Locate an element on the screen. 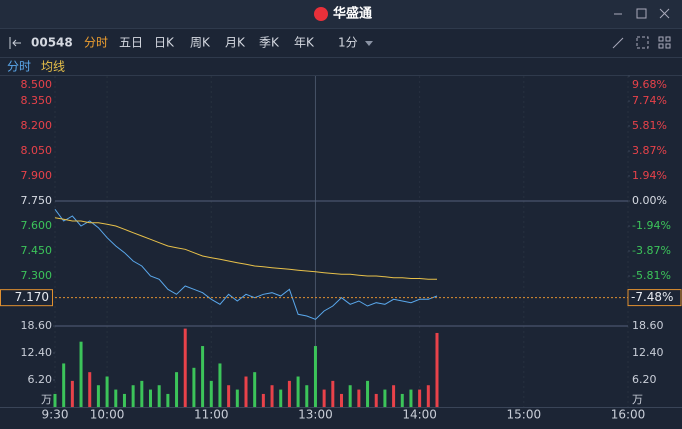 Image resolution: width=682 pixels, height=429 pixels. tab: 季K is located at coordinates (269, 43).